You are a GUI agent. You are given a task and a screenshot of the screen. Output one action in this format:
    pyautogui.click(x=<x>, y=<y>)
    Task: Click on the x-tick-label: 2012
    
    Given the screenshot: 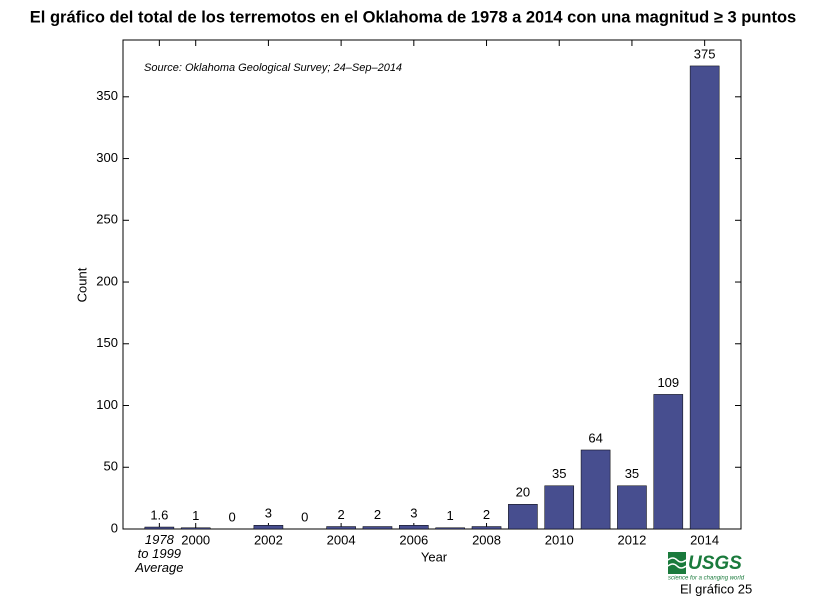 What is the action you would take?
    pyautogui.click(x=631, y=539)
    